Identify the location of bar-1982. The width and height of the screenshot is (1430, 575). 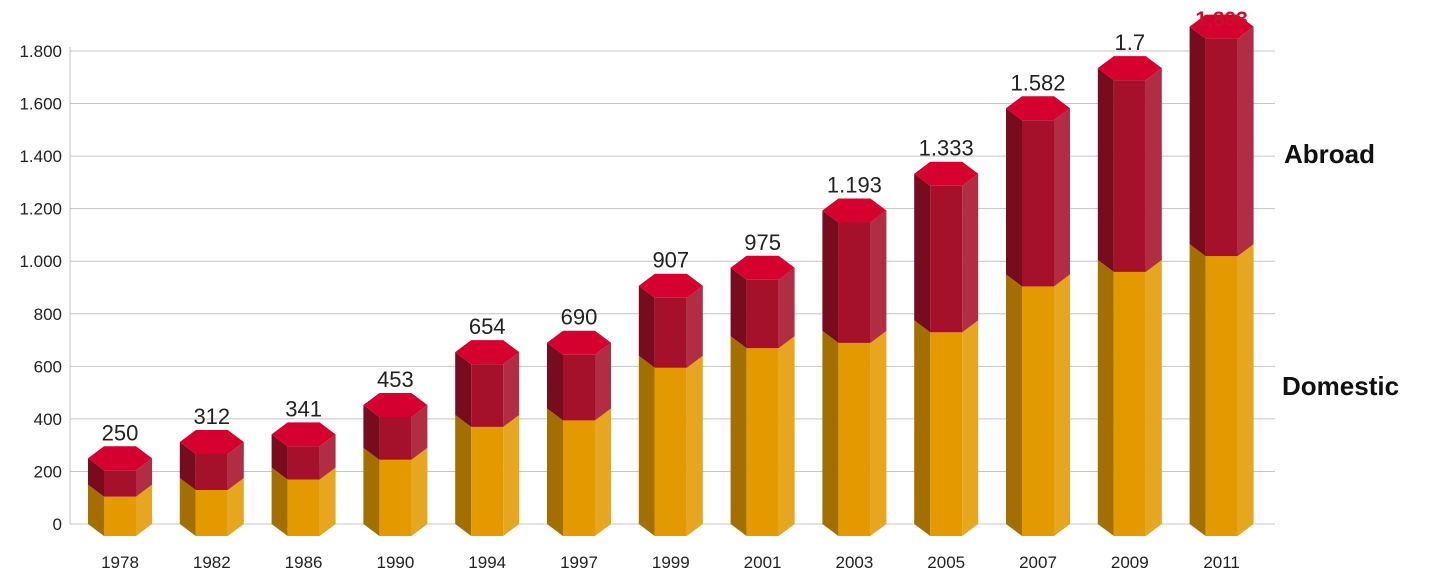
(211, 483).